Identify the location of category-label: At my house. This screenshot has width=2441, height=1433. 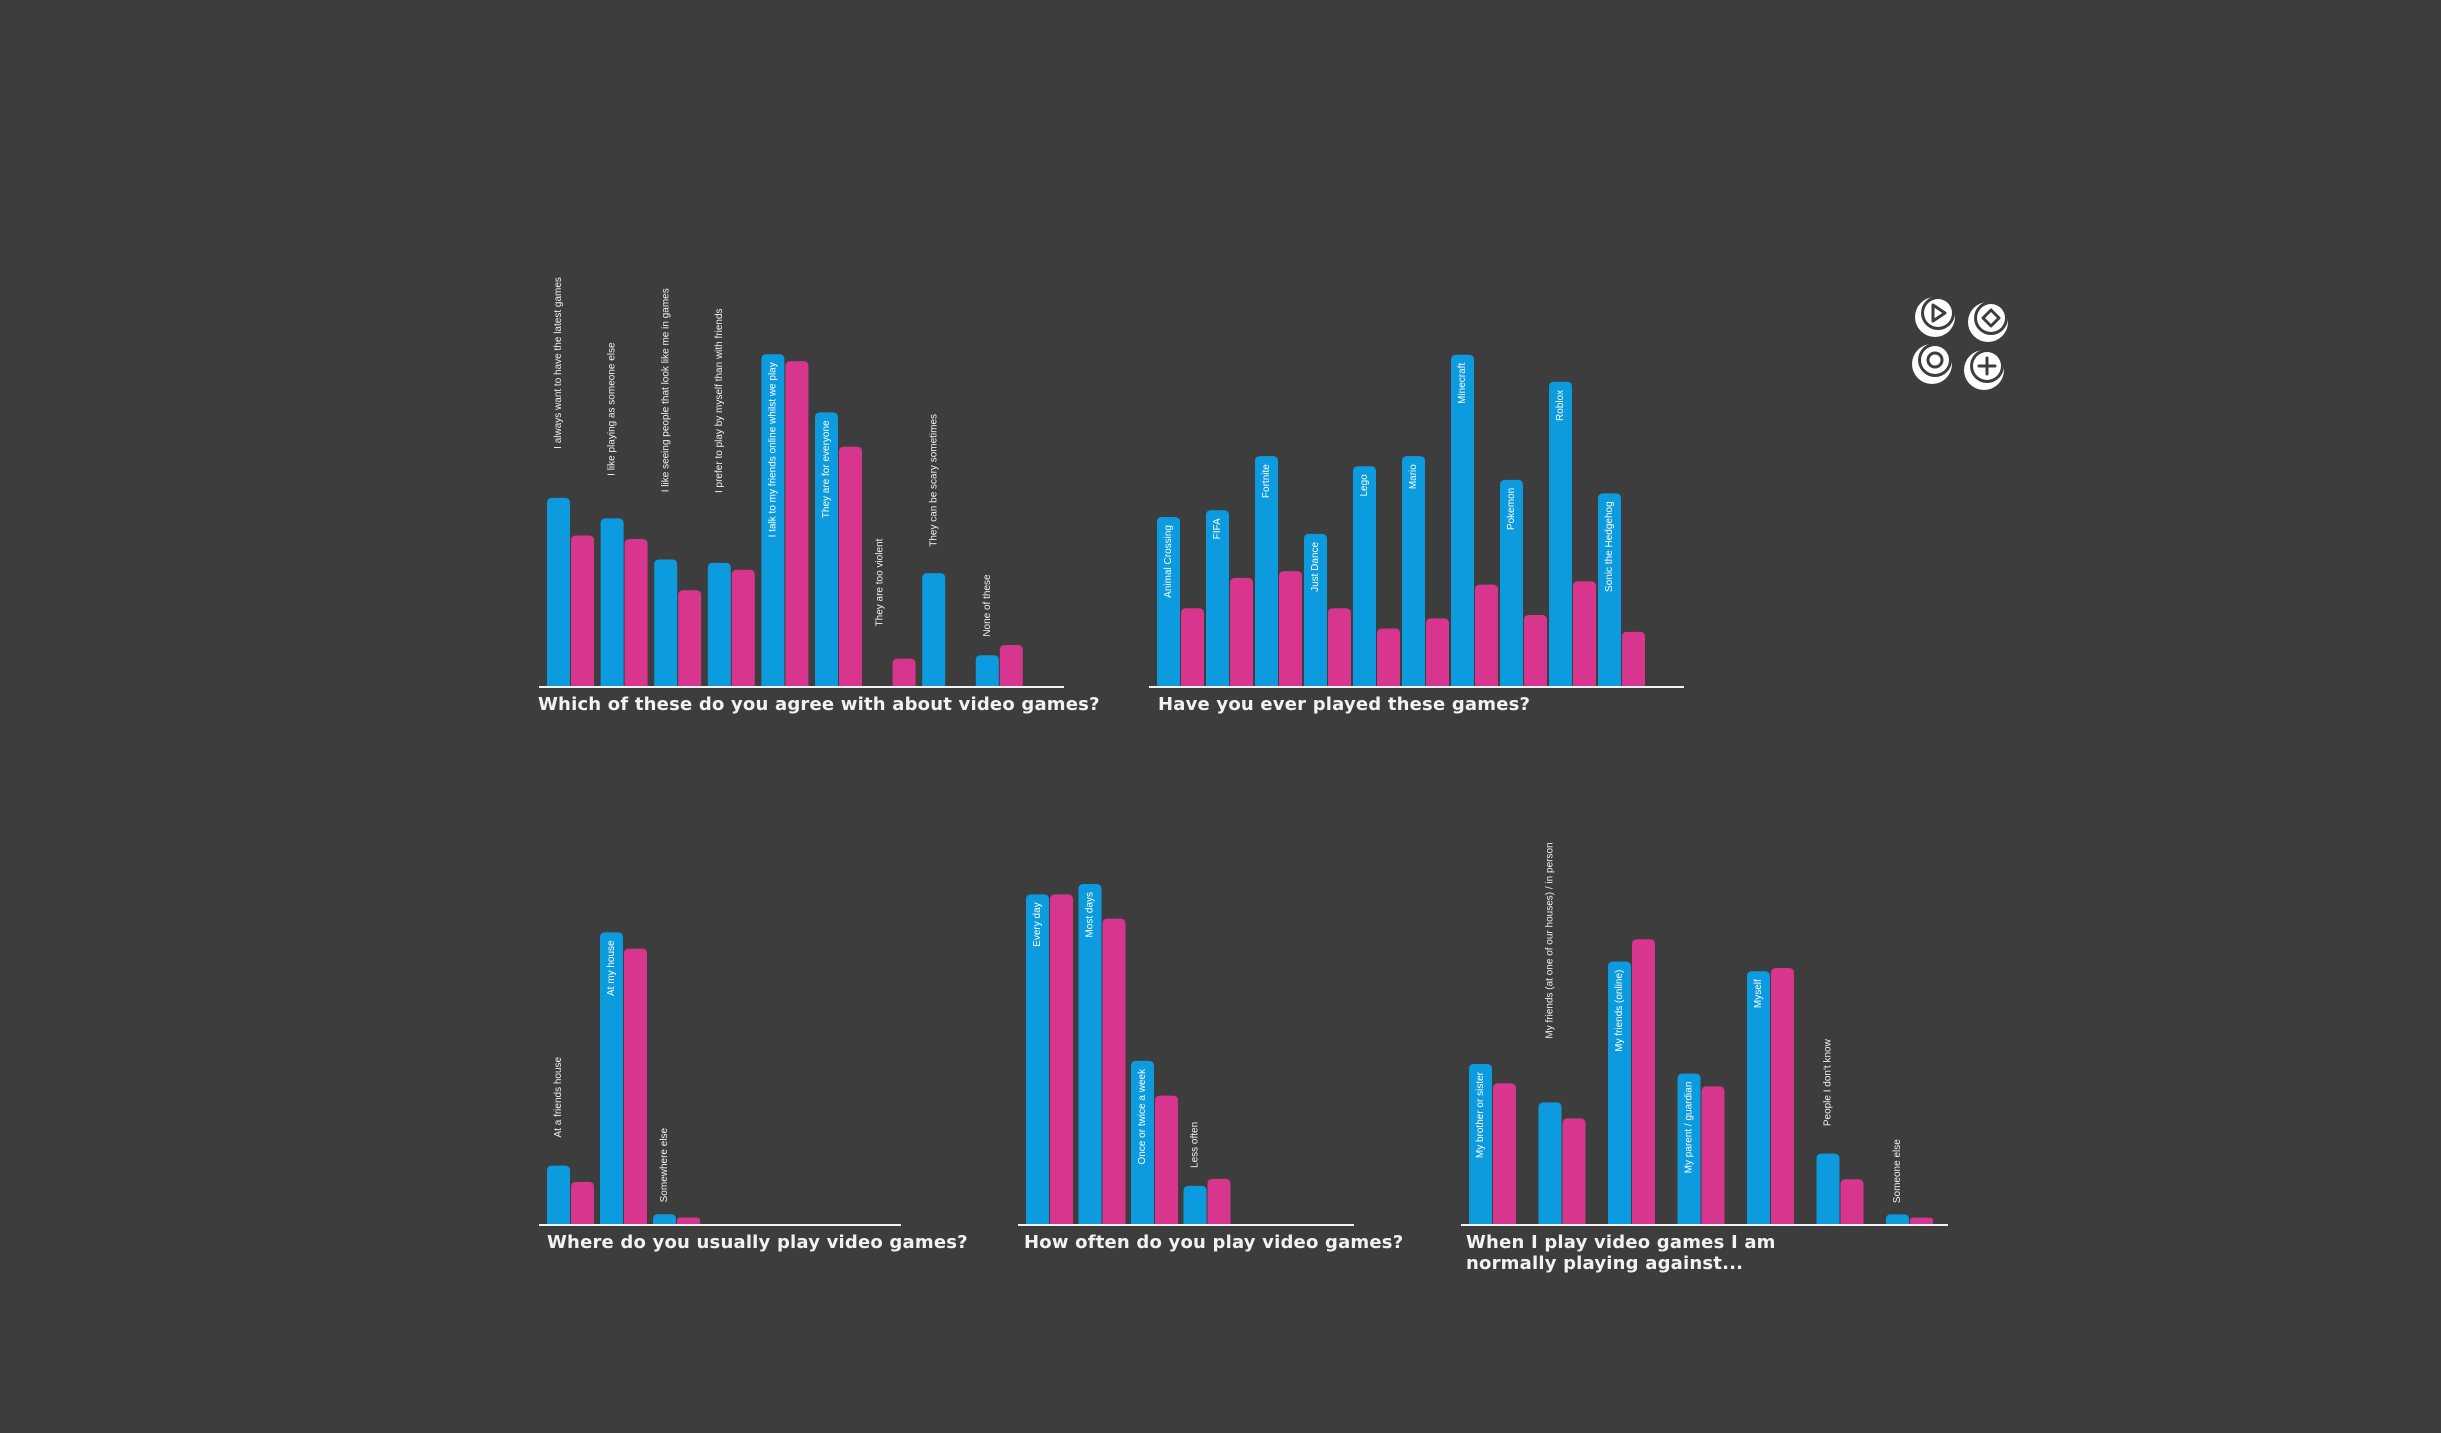
(611, 968).